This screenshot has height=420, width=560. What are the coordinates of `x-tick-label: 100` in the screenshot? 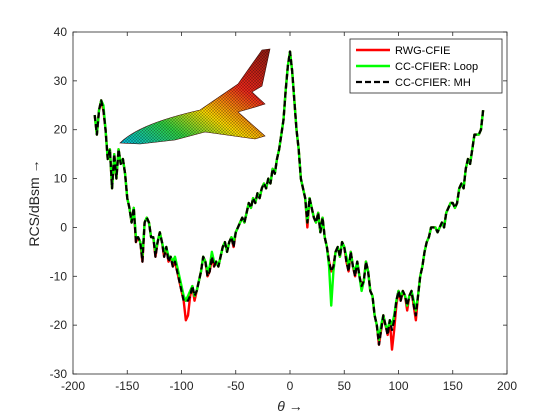 It's located at (398, 386).